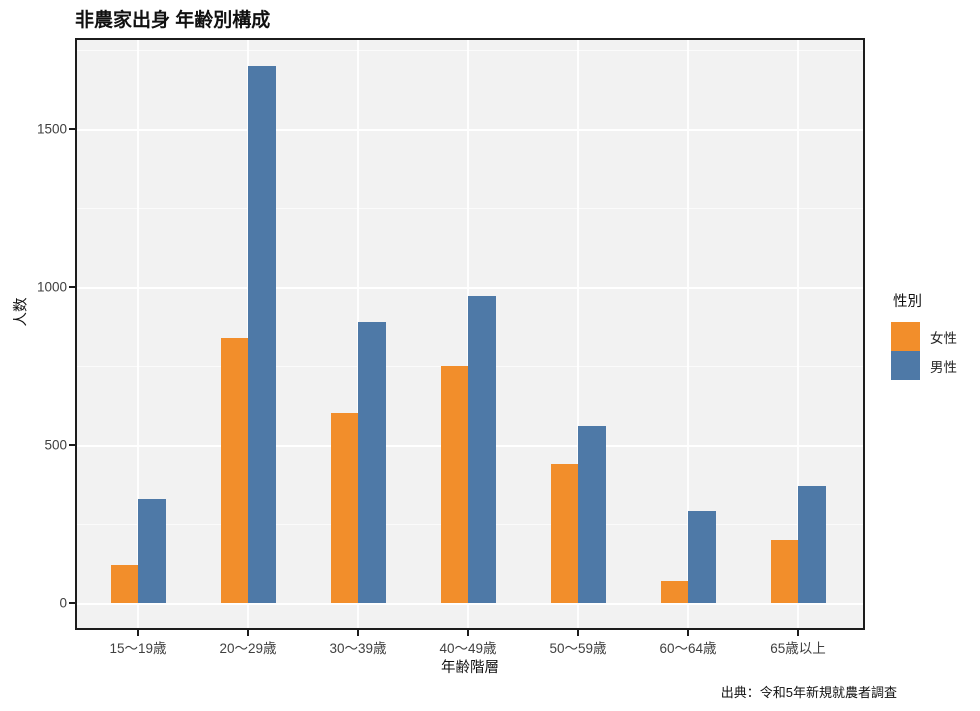 The height and width of the screenshot is (711, 980). Describe the element at coordinates (55, 445) in the screenshot. I see `y-tick-label: 500` at that location.